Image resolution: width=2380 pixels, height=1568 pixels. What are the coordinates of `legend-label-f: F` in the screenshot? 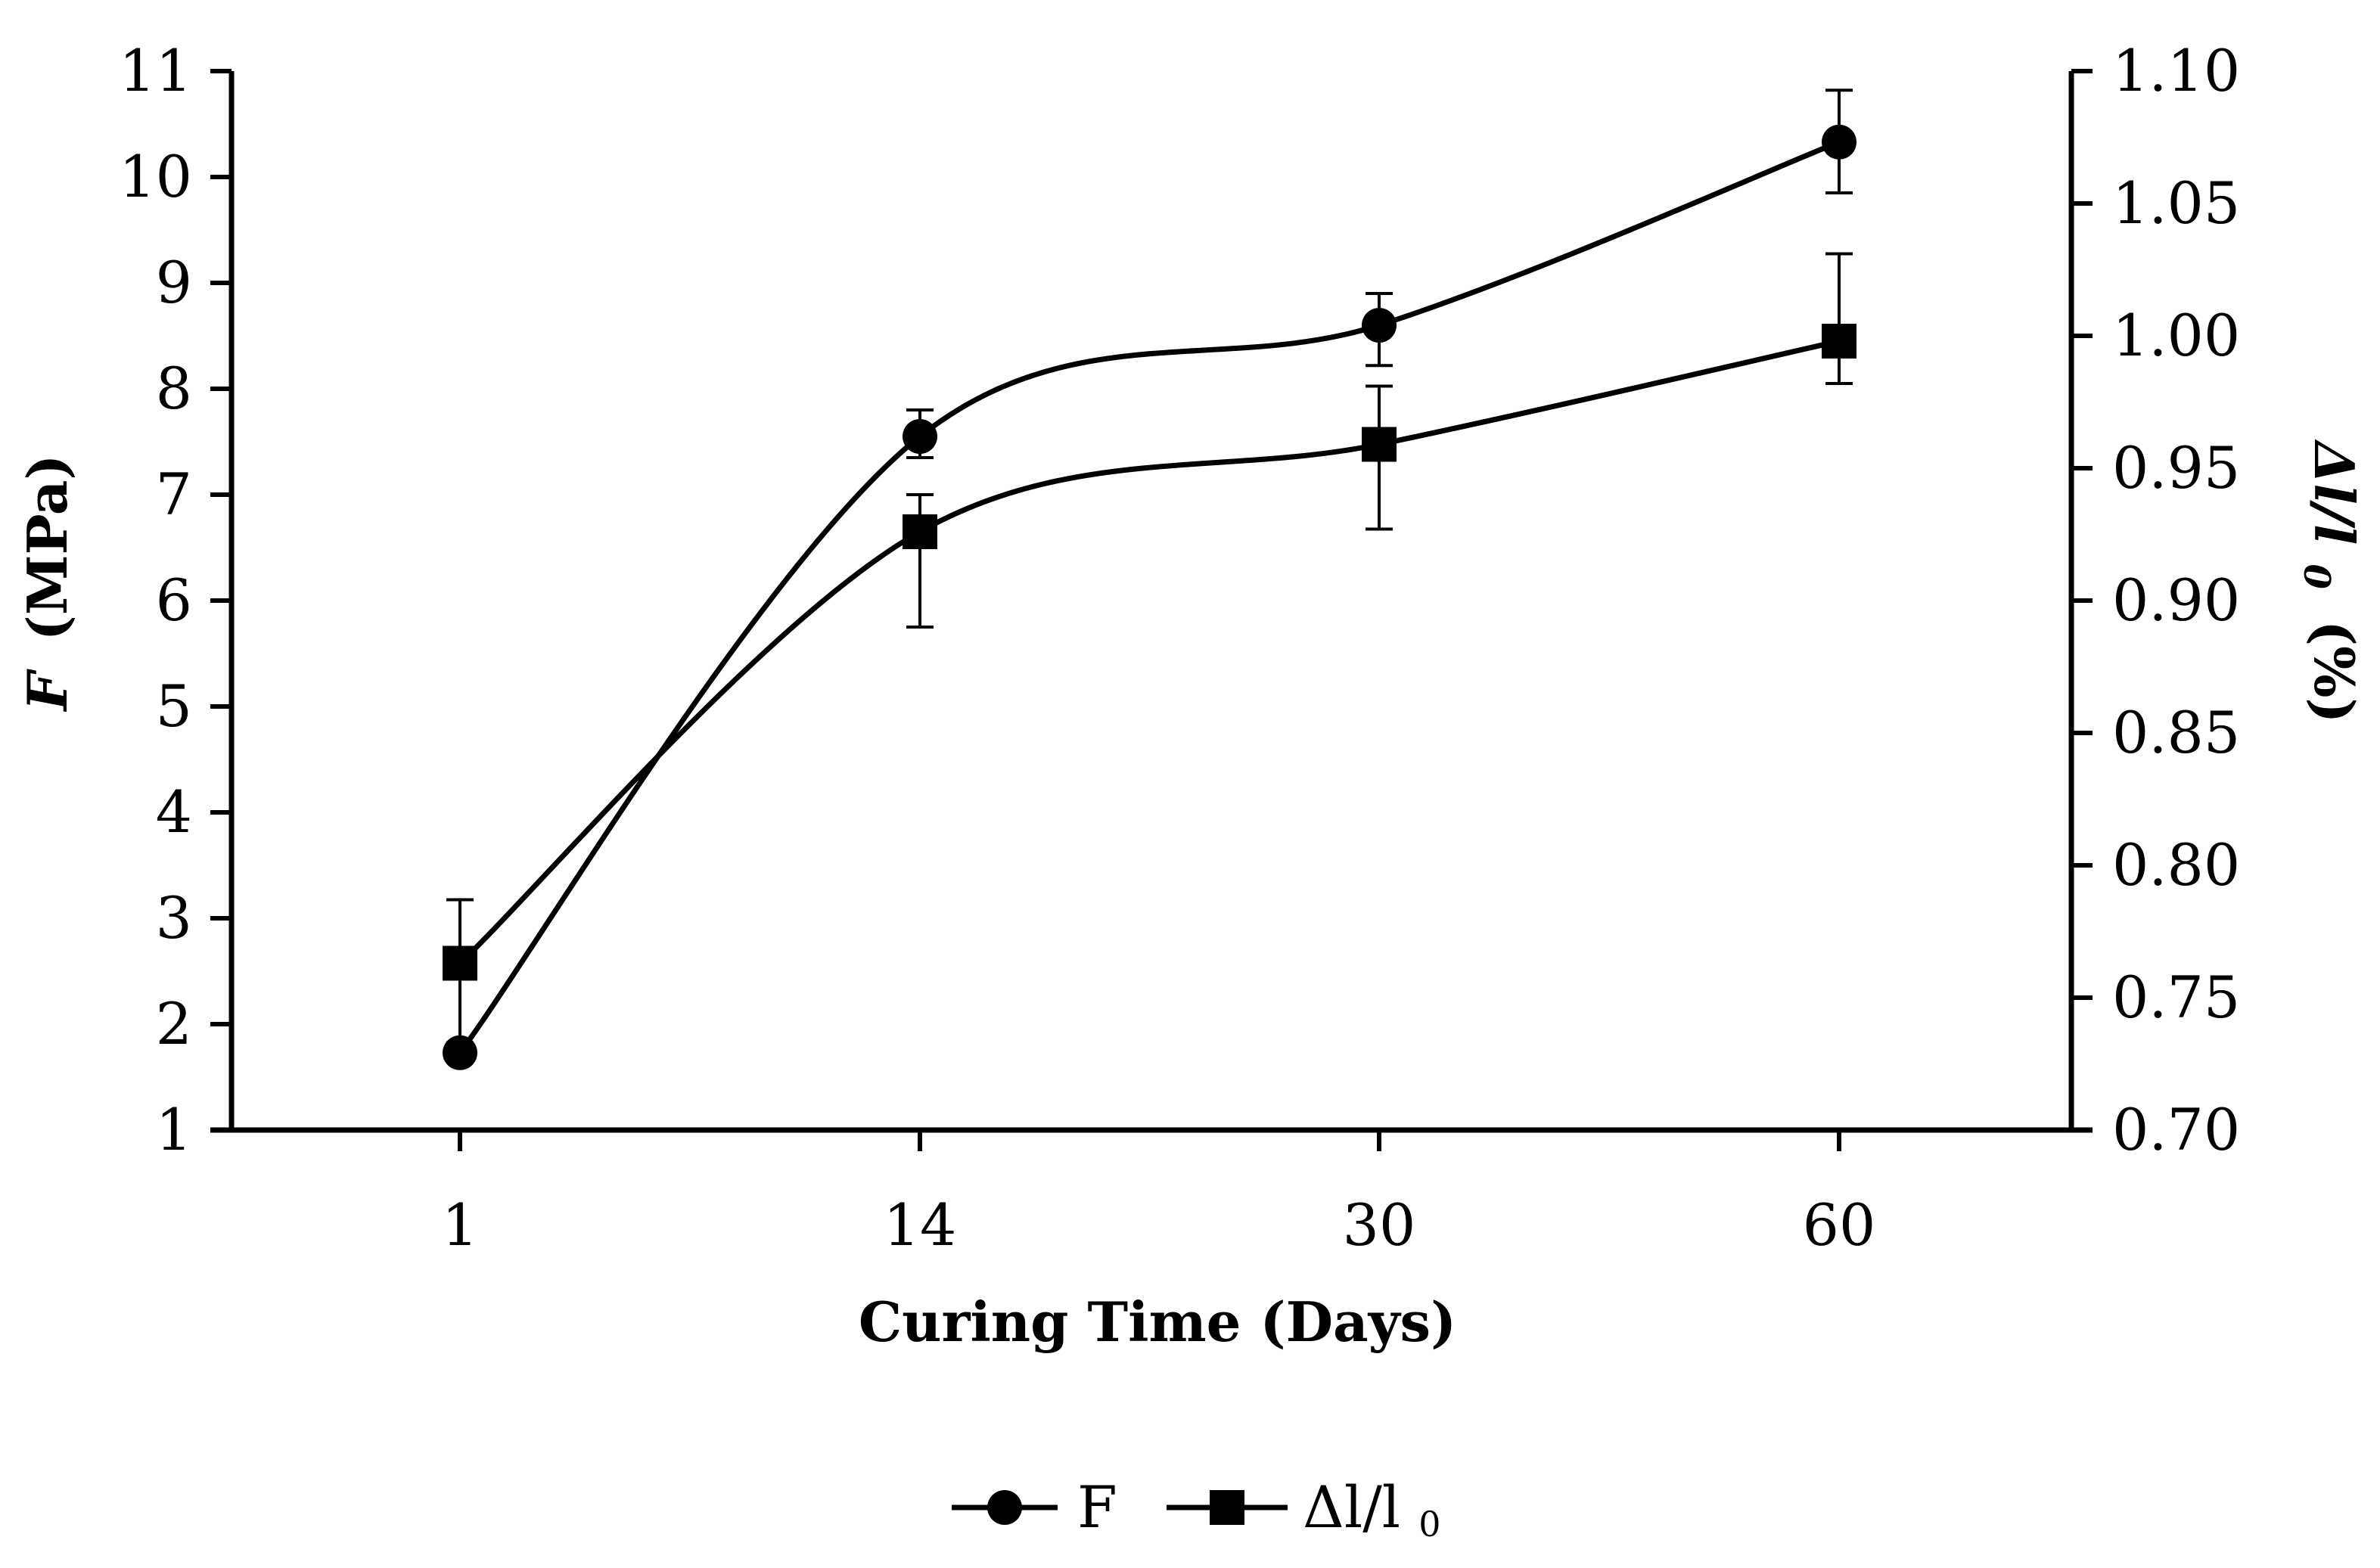 It's located at (1097, 1507).